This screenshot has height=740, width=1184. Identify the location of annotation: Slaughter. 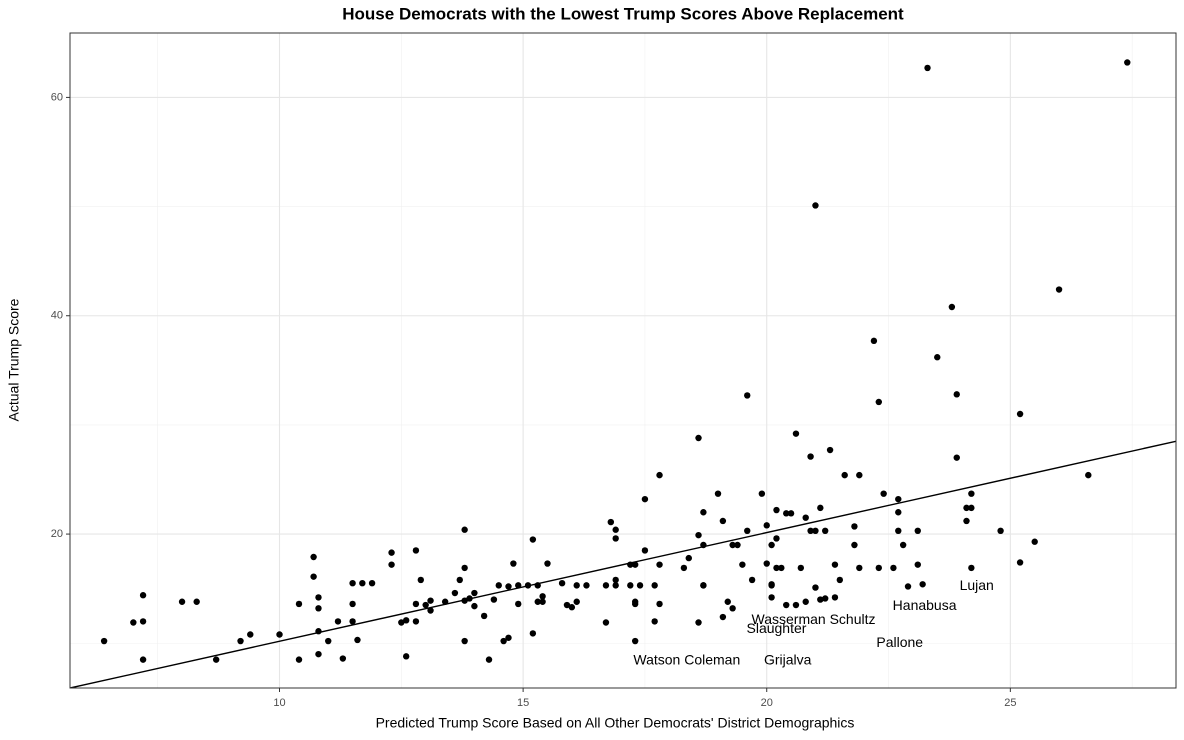
(777, 628).